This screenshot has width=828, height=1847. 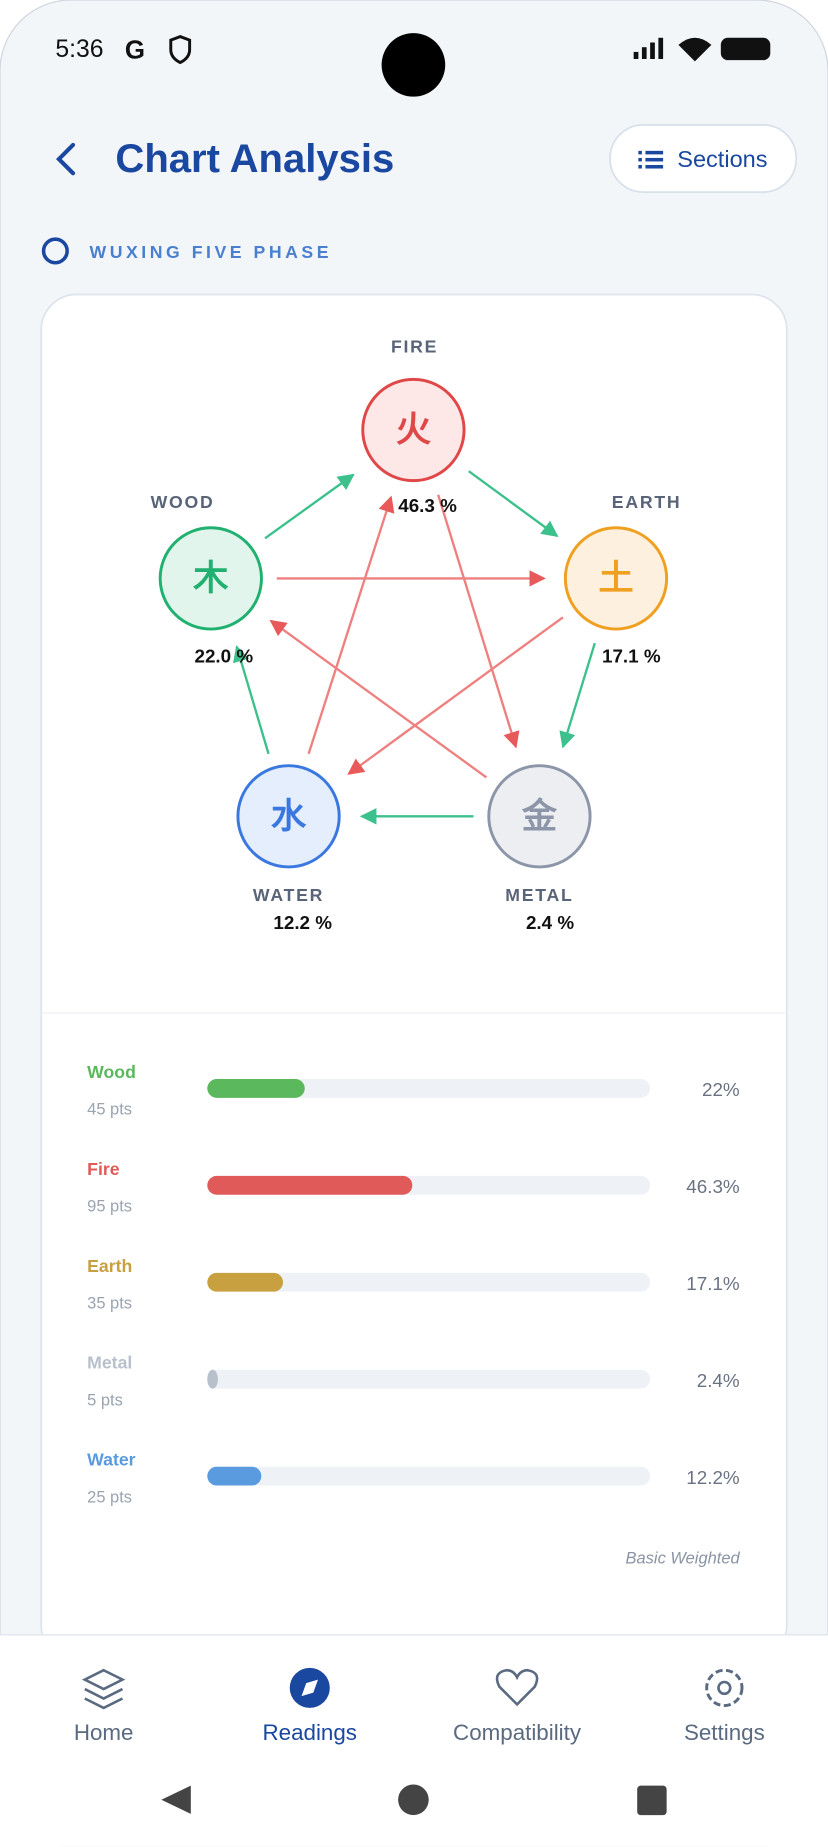 I want to click on android-home, so click(x=413, y=1800).